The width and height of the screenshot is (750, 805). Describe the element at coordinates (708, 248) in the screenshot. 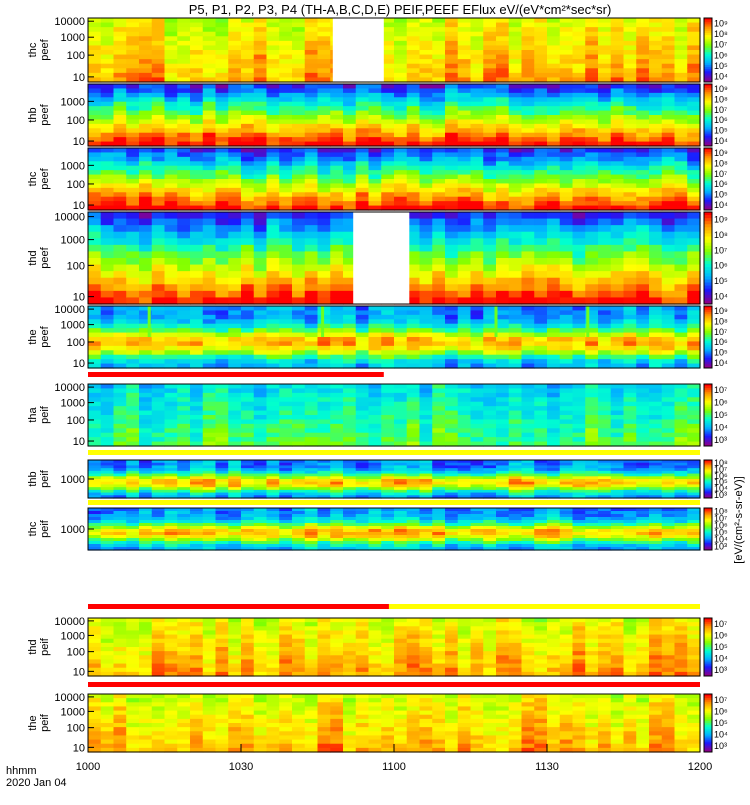

I see `colorbar-segment` at that location.